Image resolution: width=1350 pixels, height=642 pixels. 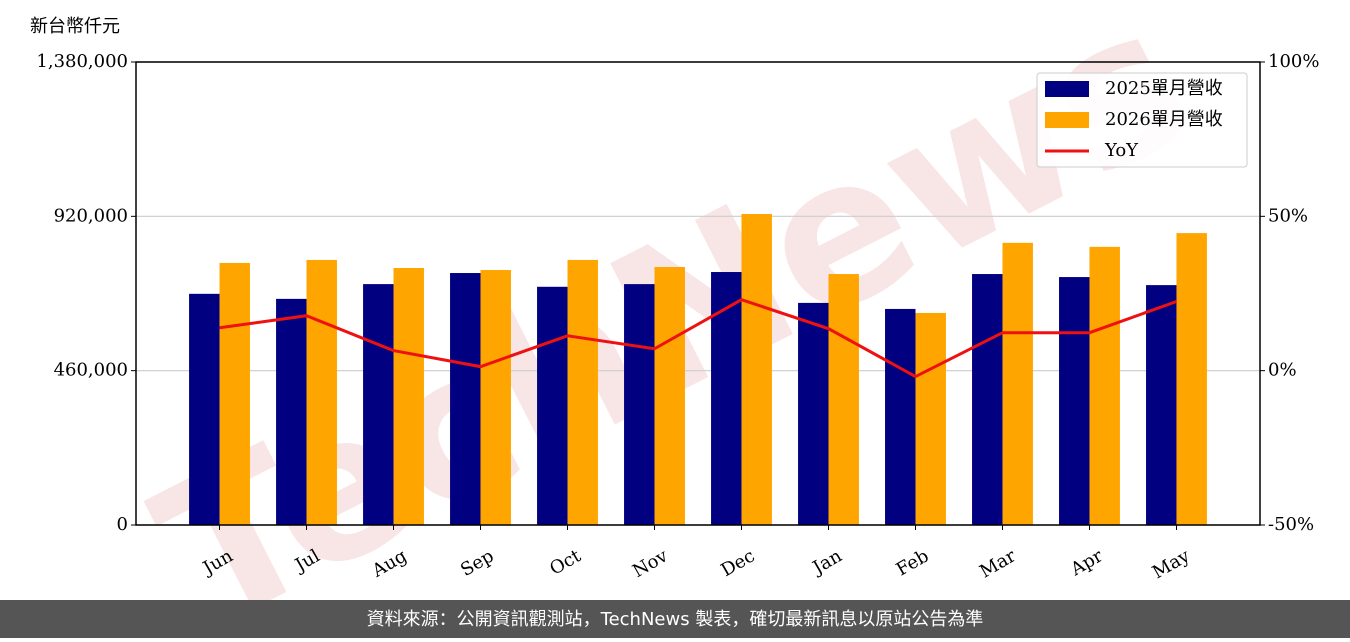 I want to click on footer: 資料來源：公開資訊觀測站，TechNews 製表，確切最新訊息以原站公告為準, so click(x=675, y=619).